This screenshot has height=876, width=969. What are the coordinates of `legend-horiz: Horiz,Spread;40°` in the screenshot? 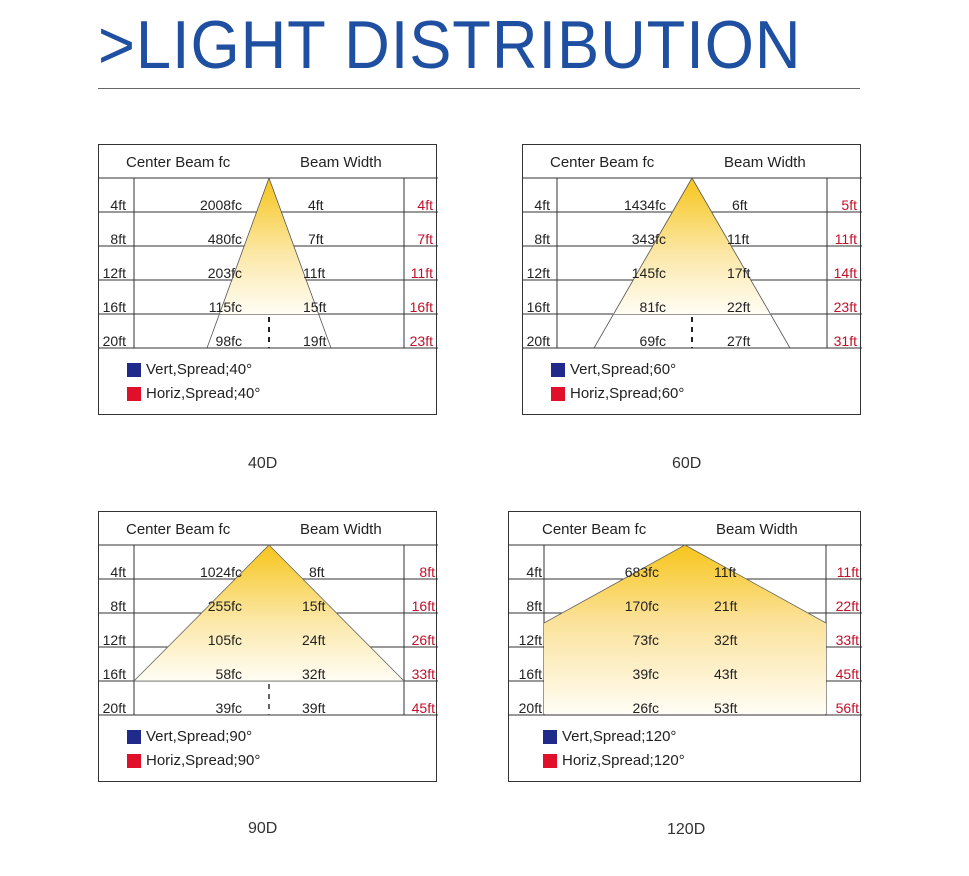 It's located at (193, 393).